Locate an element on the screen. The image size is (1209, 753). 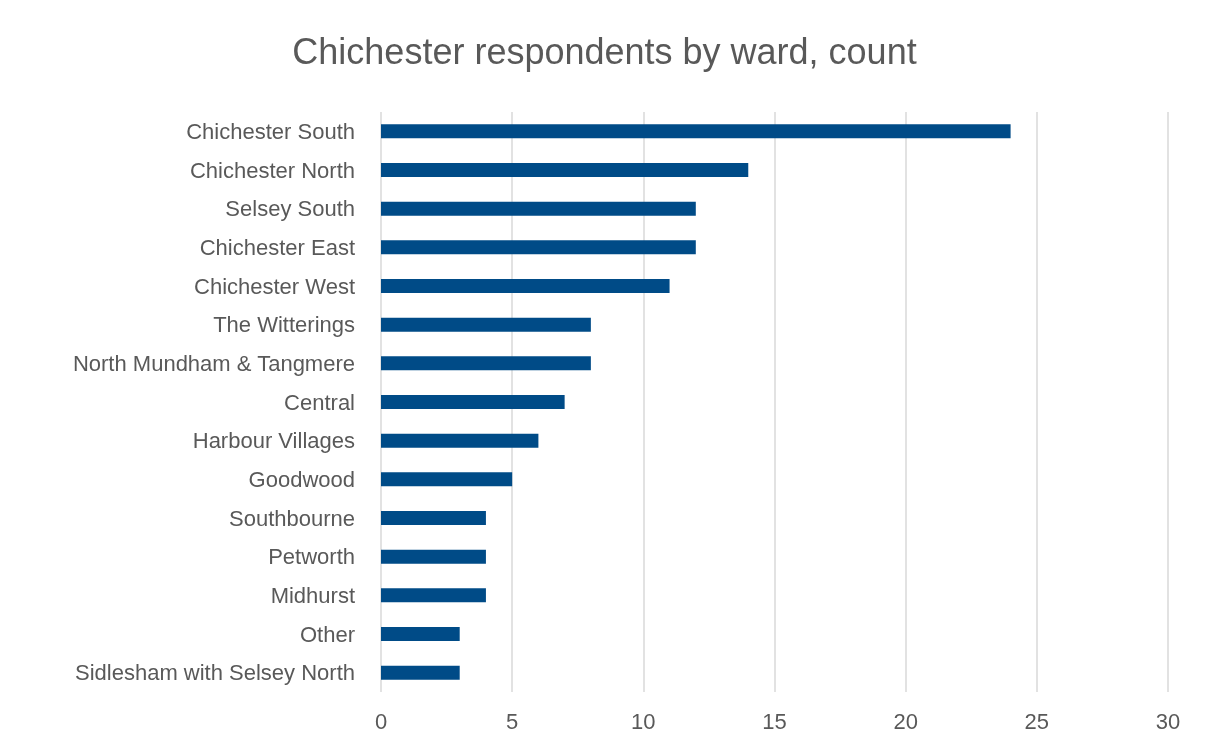
y-tick-label: Selsey South is located at coordinates (290, 209).